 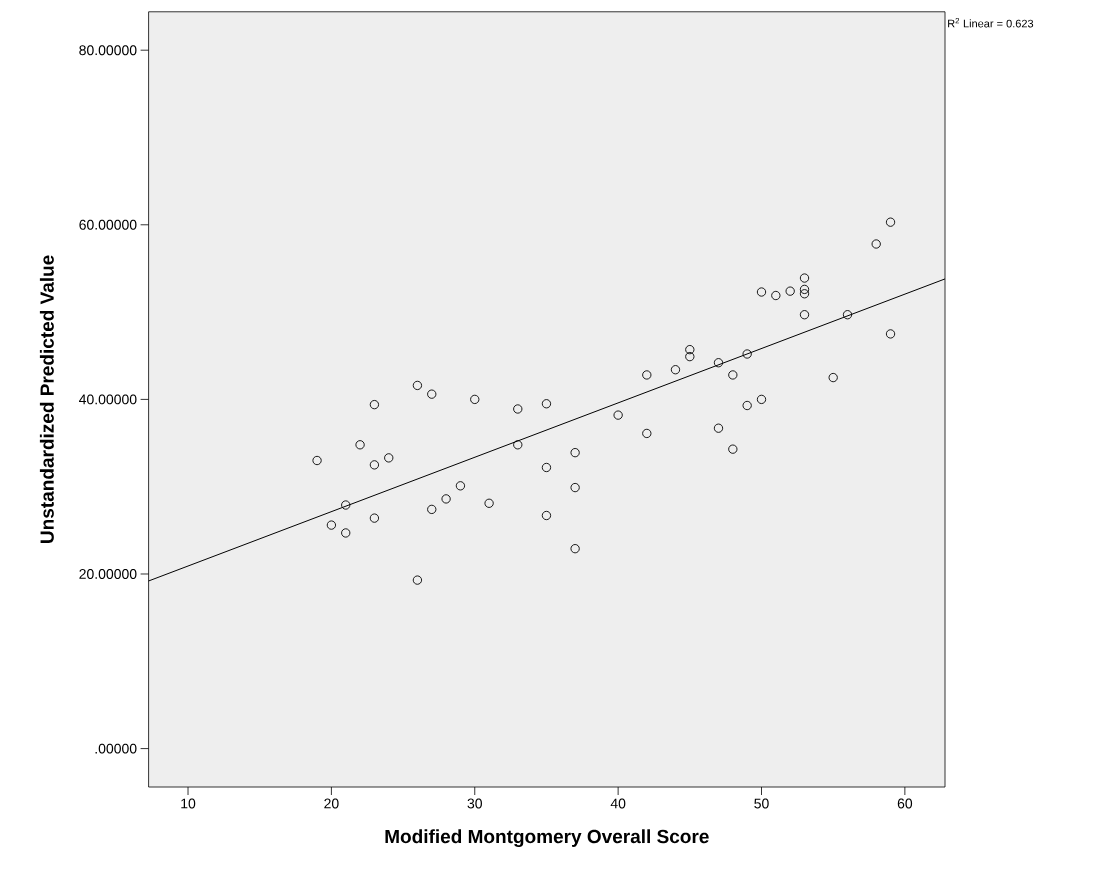 I want to click on y-tick-label: 20.00000, so click(x=108, y=574).